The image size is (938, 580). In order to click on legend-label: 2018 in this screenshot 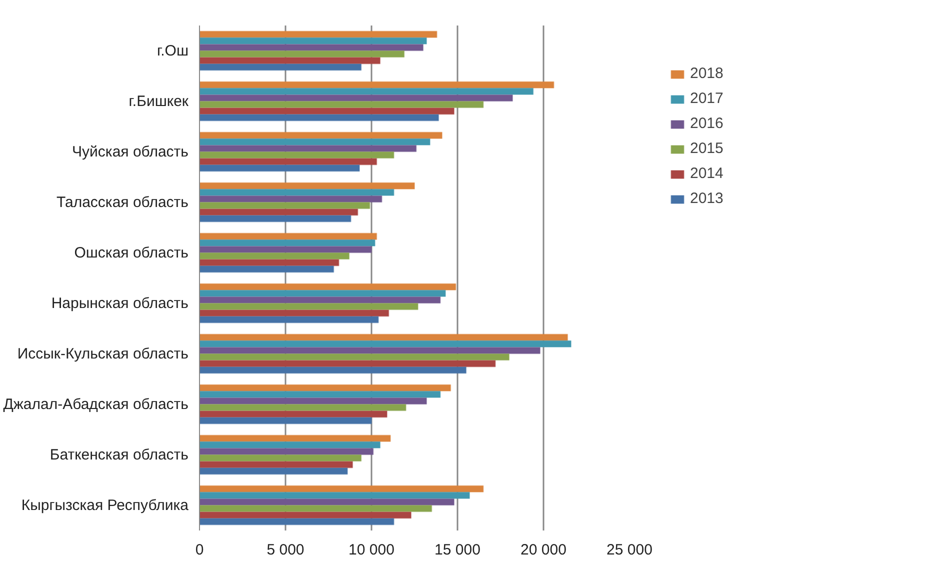, I will do `click(707, 73)`.